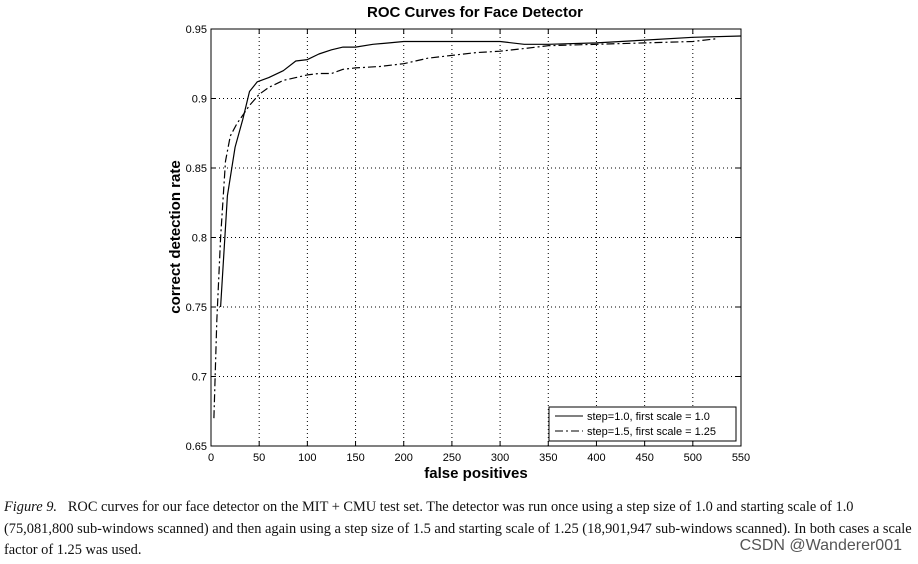 Image resolution: width=918 pixels, height=564 pixels. I want to click on x-tick-label: 450, so click(644, 458).